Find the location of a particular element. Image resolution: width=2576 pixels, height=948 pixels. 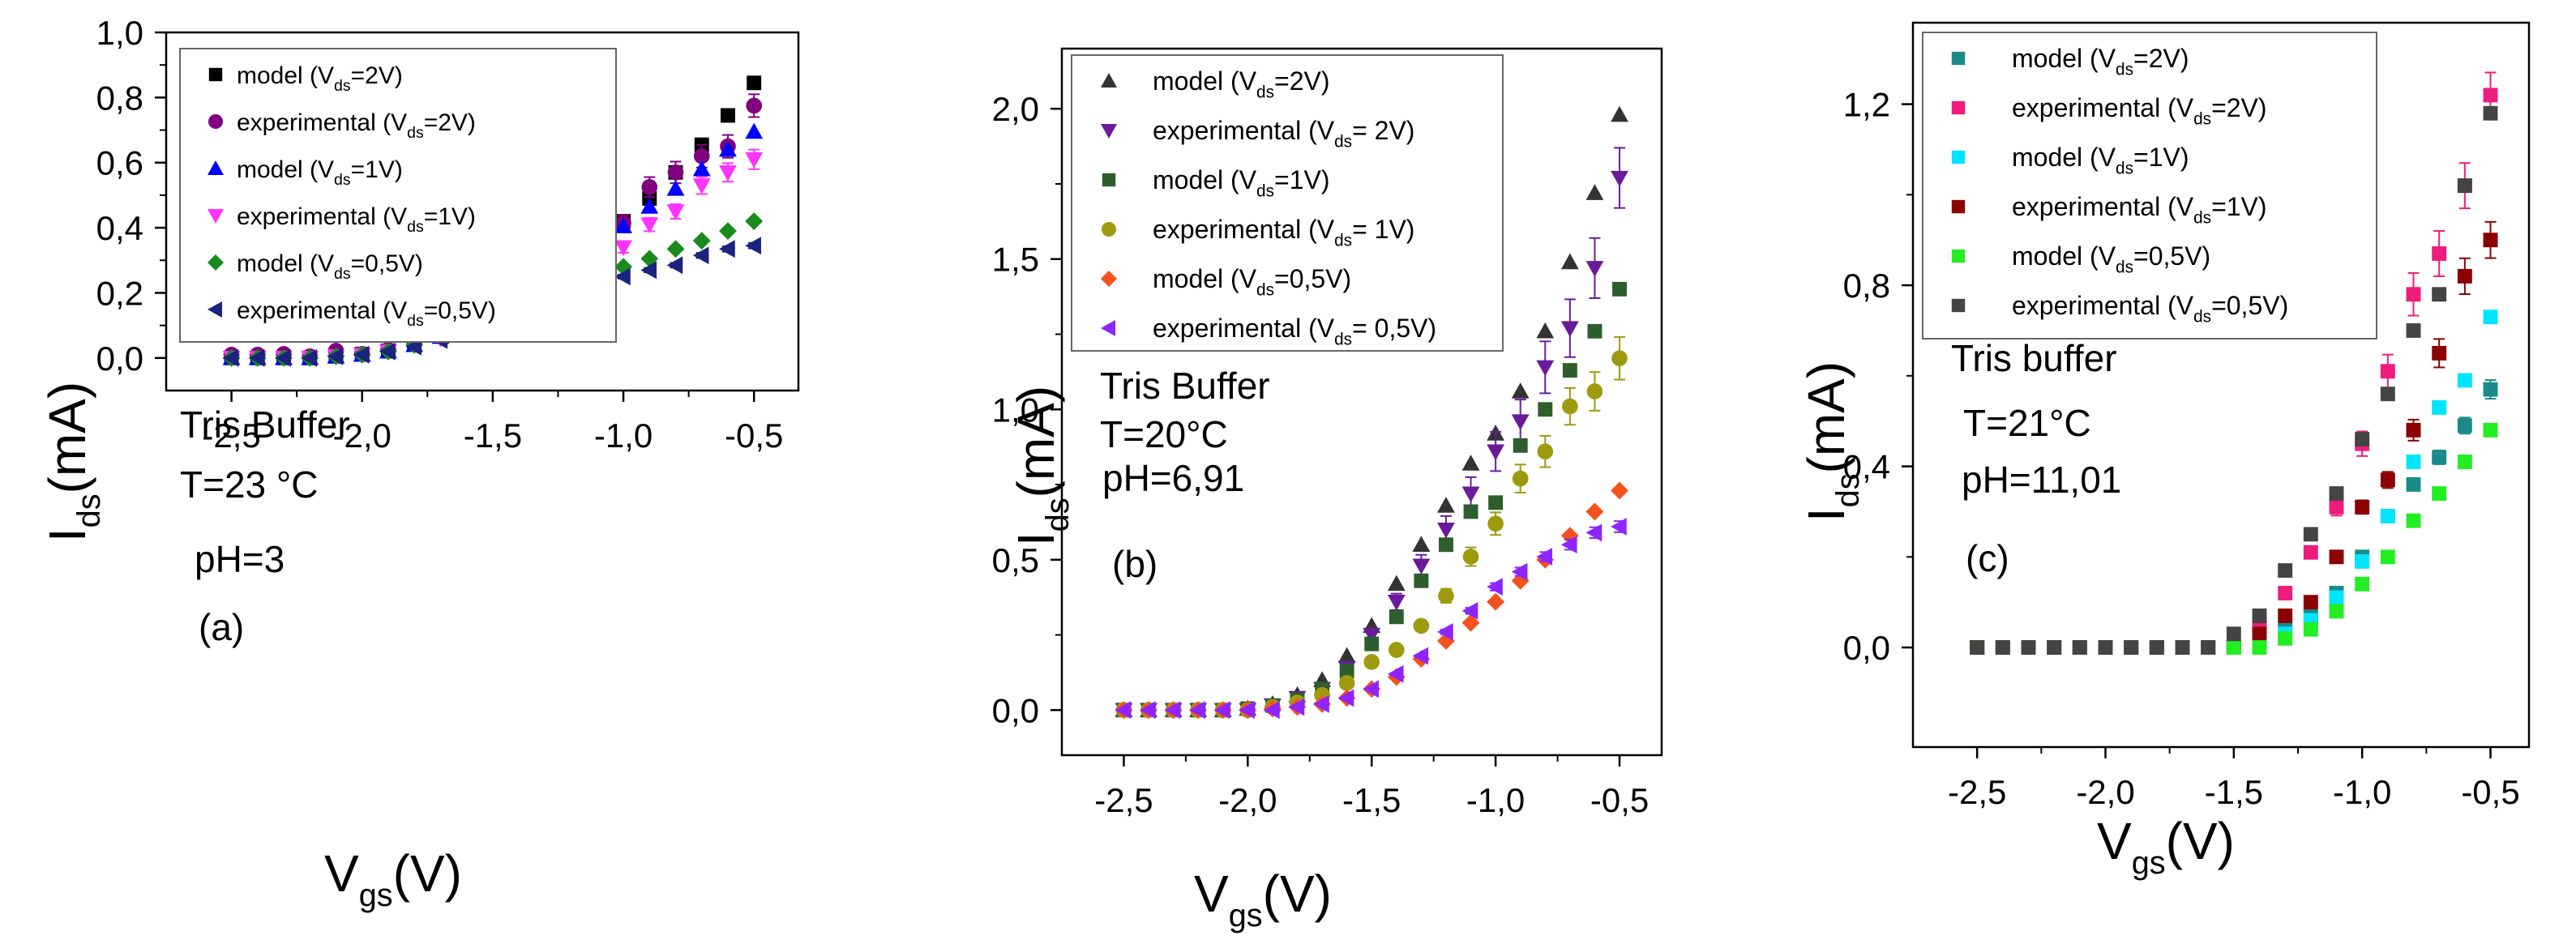

y-tick-label: 0,4 is located at coordinates (120, 228).